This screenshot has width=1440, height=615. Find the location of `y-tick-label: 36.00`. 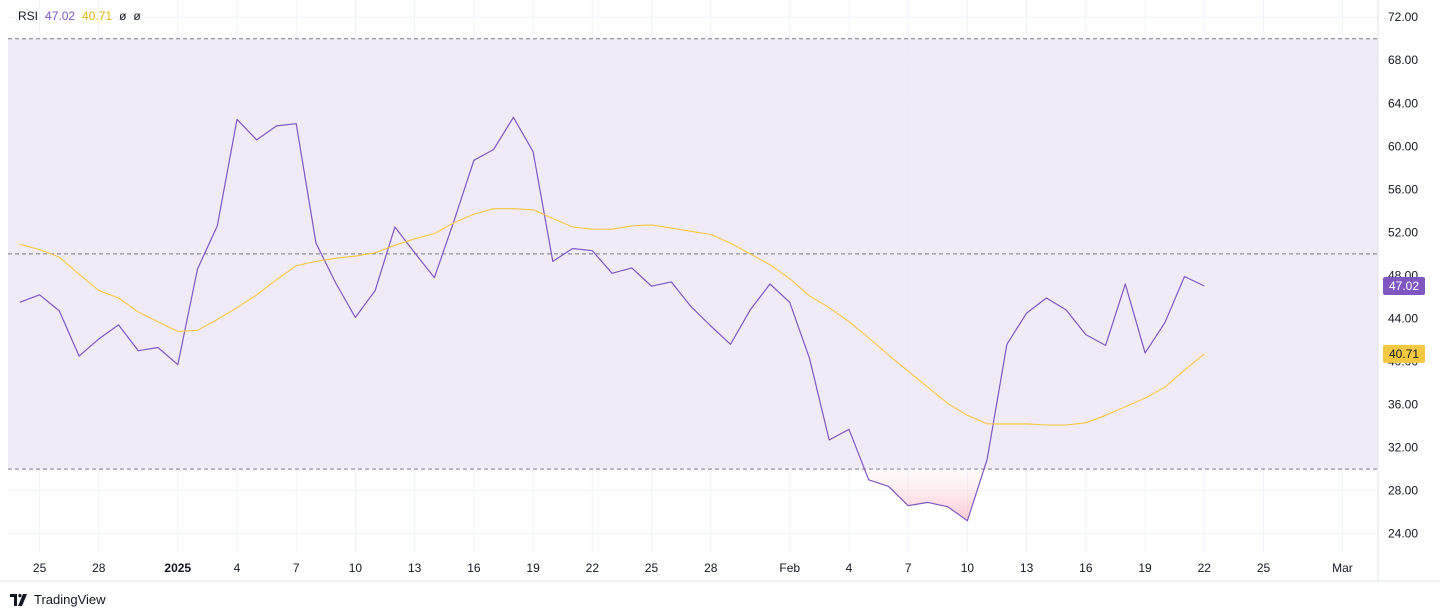

y-tick-label: 36.00 is located at coordinates (1403, 405).